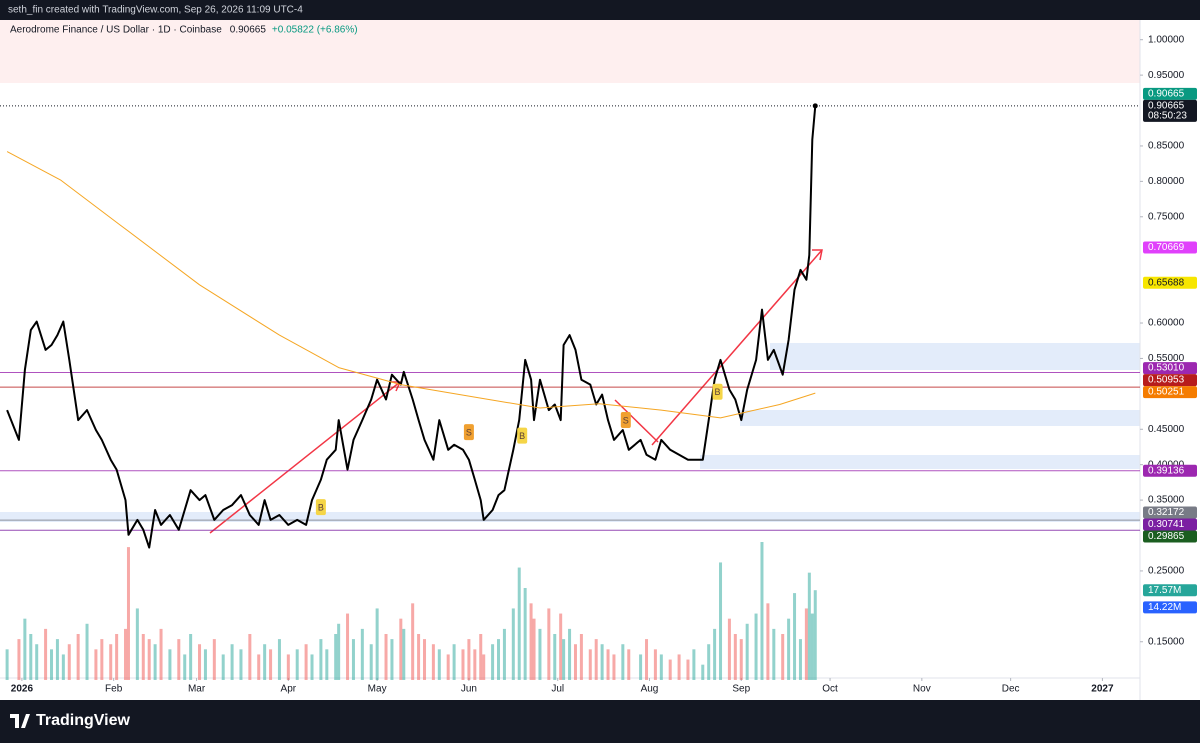 The width and height of the screenshot is (1200, 743). I want to click on price-tag-label: 0.70669, so click(1166, 247).